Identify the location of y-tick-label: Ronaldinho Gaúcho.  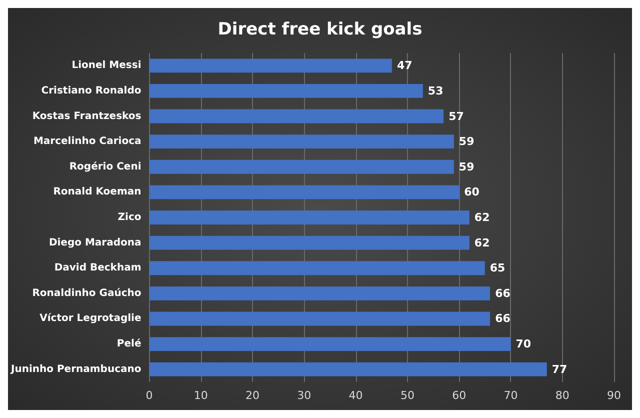
(87, 293).